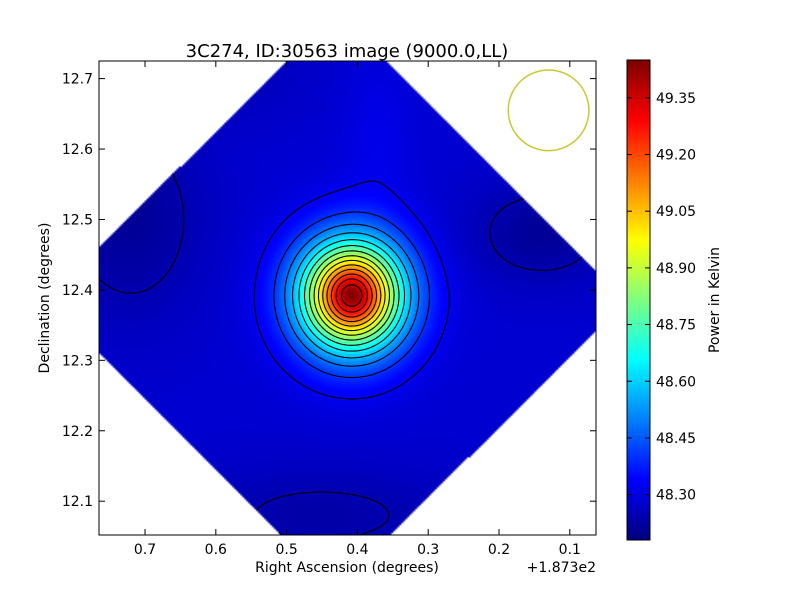  What do you see at coordinates (676, 439) in the screenshot?
I see `colorbar-tick-label: 48.45` at bounding box center [676, 439].